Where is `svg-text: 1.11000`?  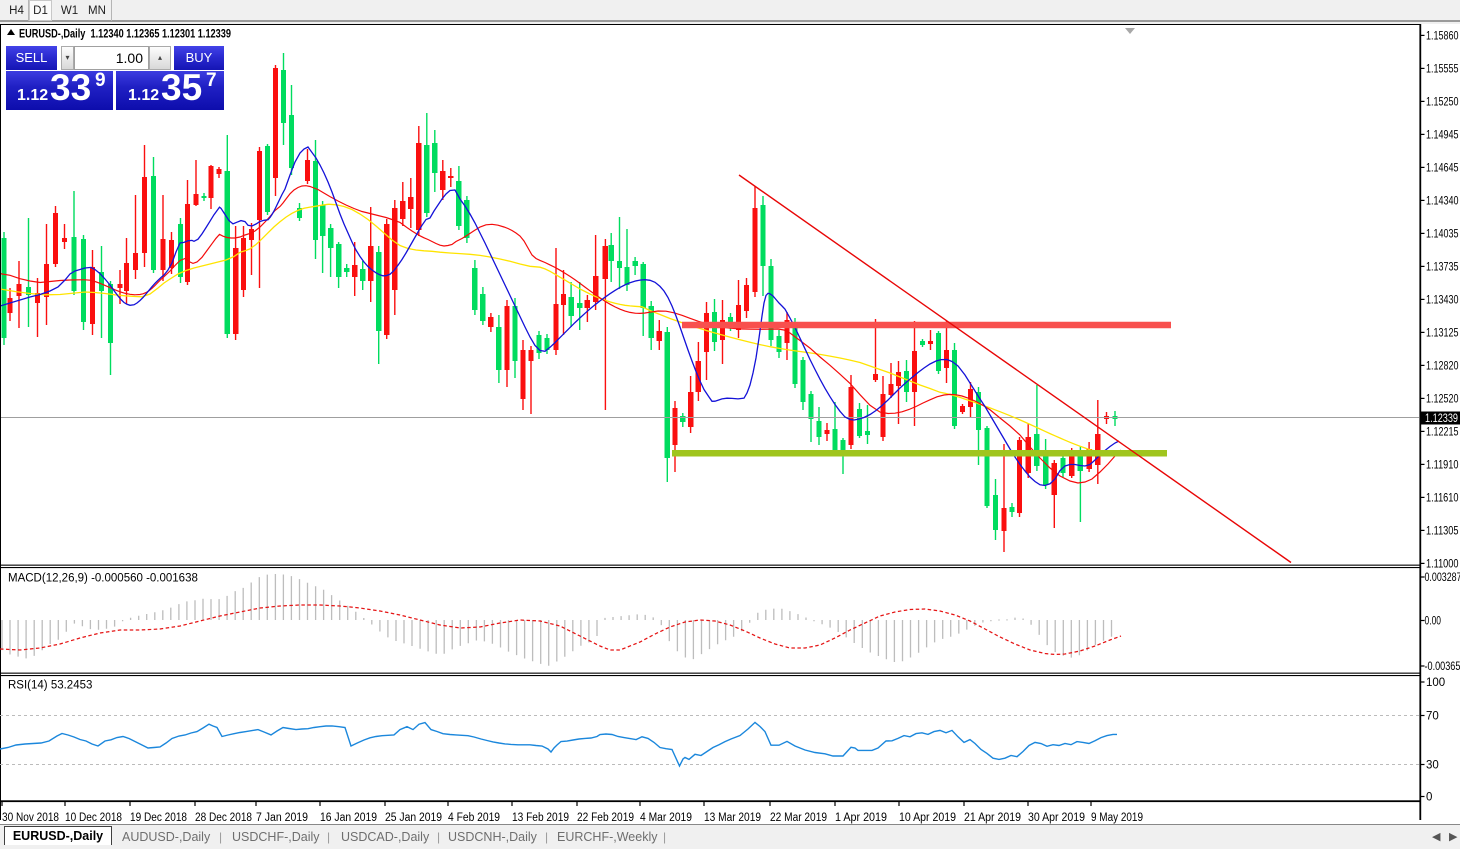
svg-text: 1.11000 is located at coordinates (1442, 564).